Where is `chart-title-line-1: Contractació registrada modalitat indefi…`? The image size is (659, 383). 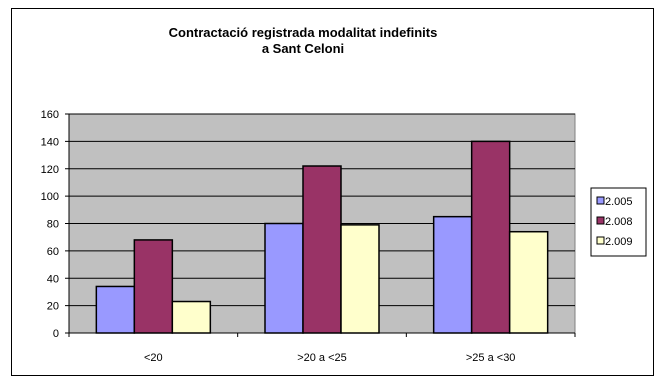
chart-title-line-1: Contractació registrada modalitat indefi… is located at coordinates (303, 32).